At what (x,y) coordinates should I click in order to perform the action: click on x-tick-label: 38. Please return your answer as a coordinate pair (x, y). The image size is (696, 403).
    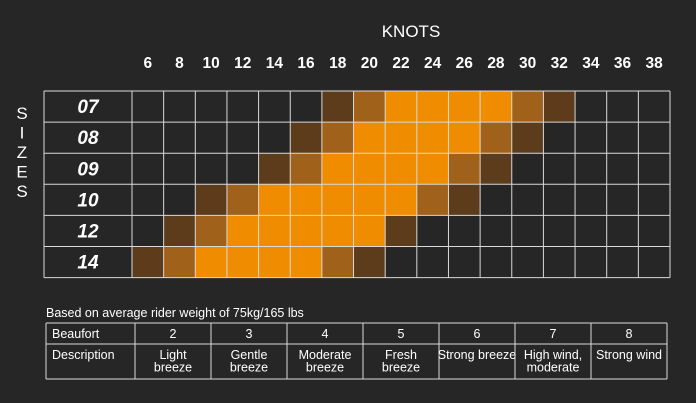
    Looking at the image, I should click on (655, 63).